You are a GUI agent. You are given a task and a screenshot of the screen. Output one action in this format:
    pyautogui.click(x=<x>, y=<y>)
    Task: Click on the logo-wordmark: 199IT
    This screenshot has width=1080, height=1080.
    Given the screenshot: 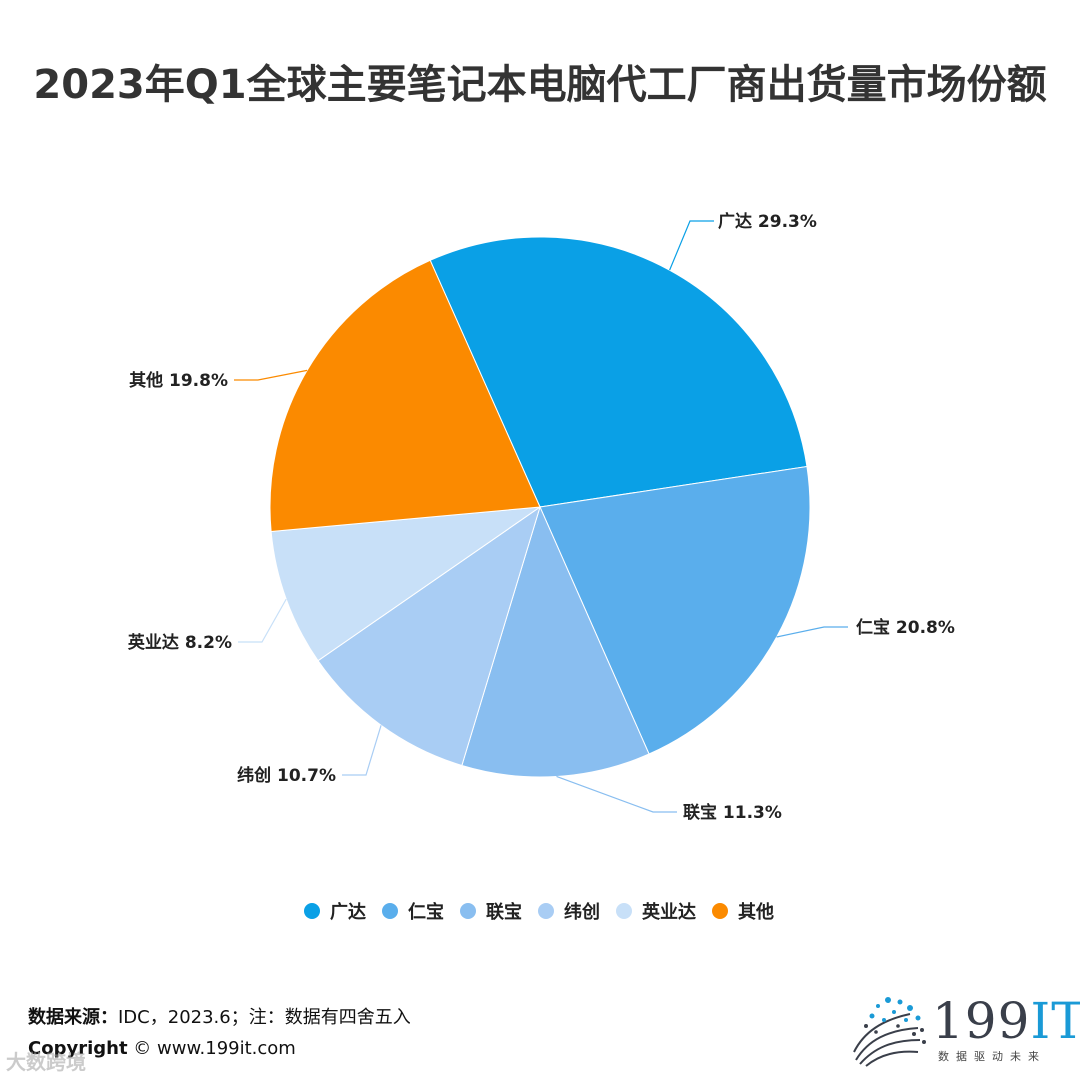 What is the action you would take?
    pyautogui.click(x=1006, y=1021)
    